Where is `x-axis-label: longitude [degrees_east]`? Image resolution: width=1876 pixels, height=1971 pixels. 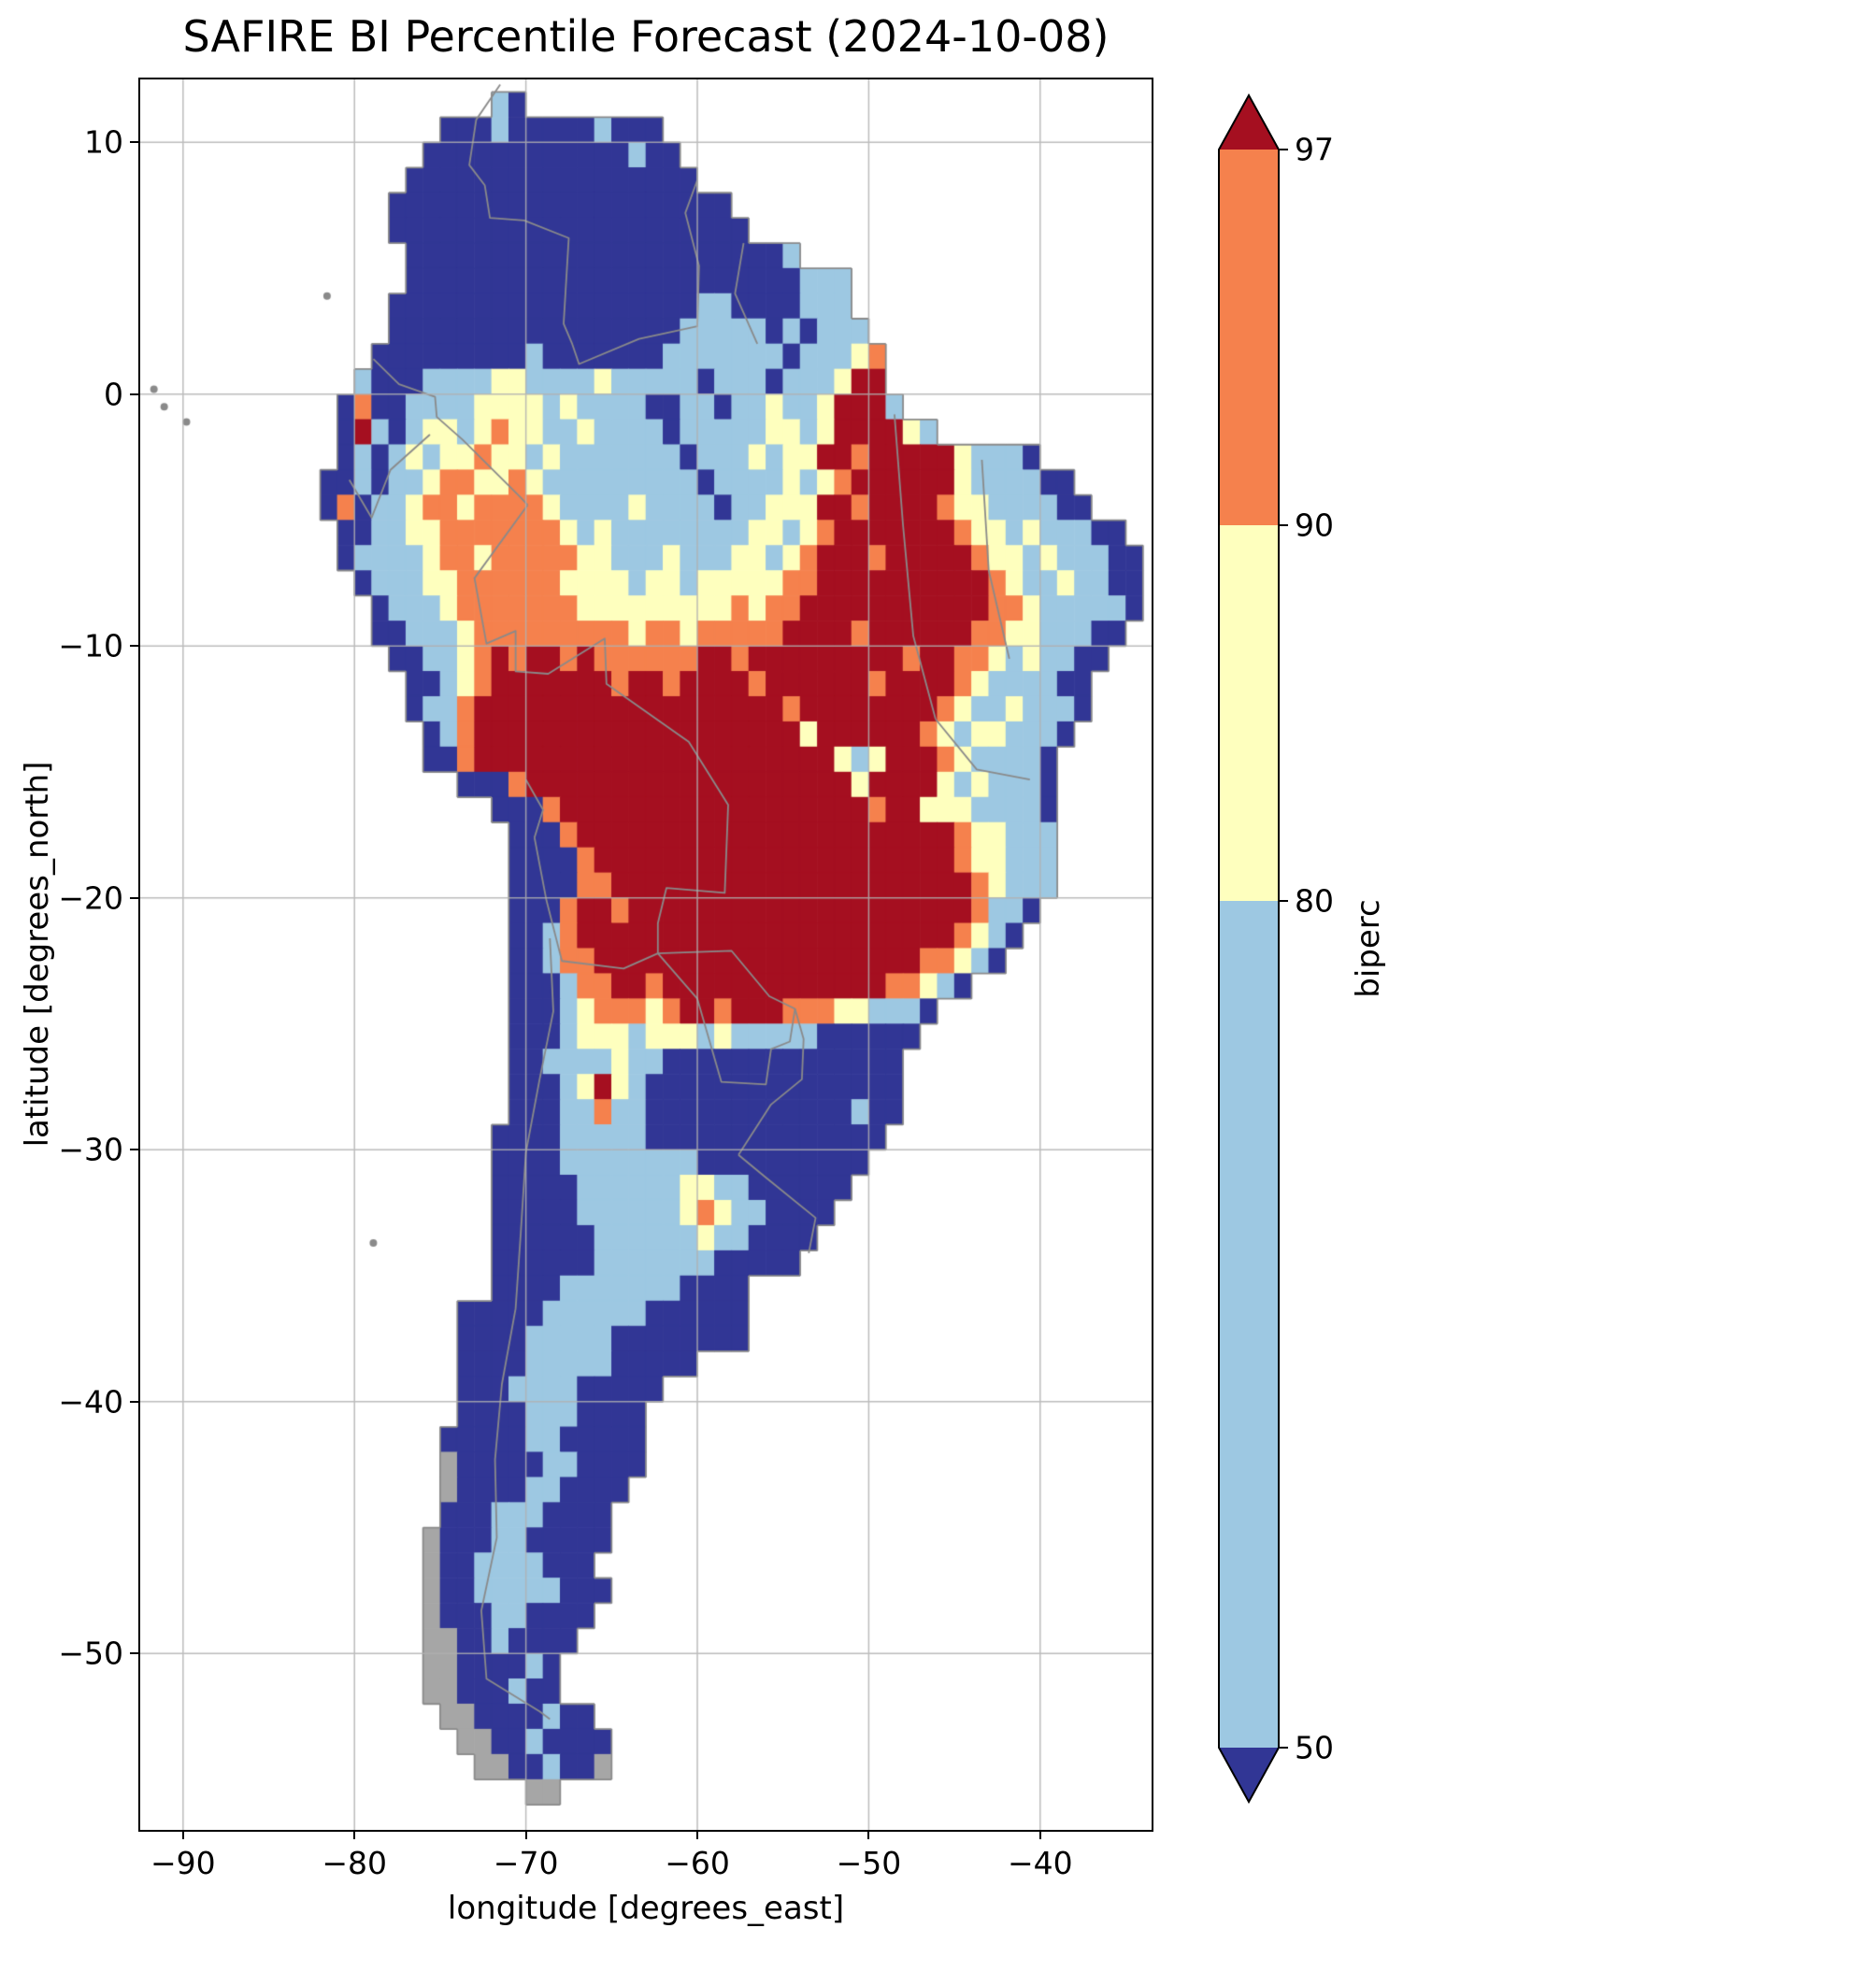 x-axis-label: longitude [degrees_east] is located at coordinates (646, 1909).